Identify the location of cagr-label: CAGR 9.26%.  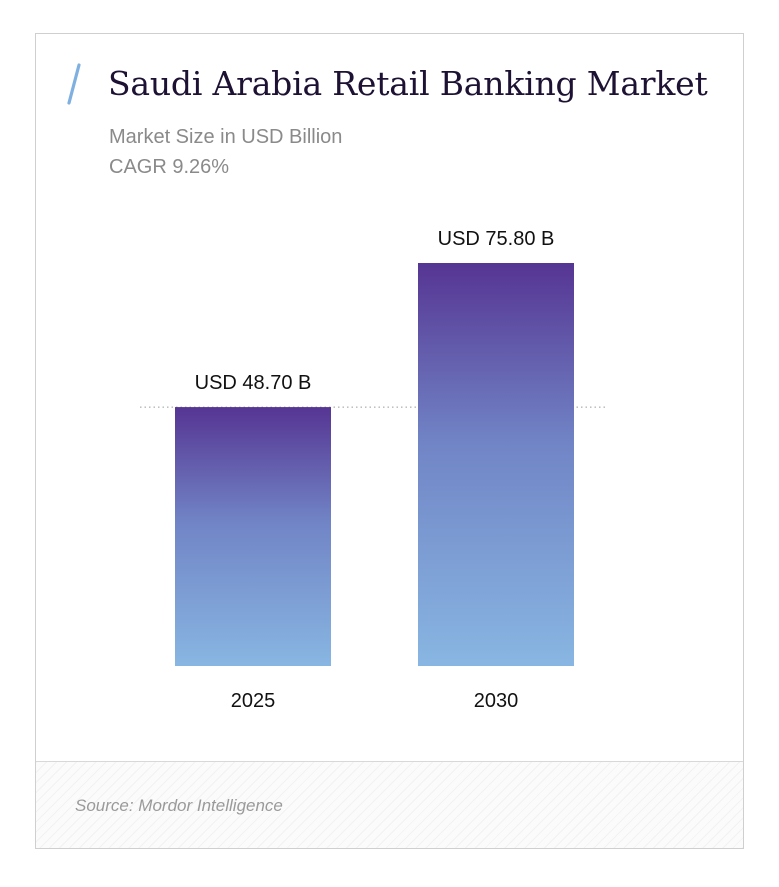
(169, 167).